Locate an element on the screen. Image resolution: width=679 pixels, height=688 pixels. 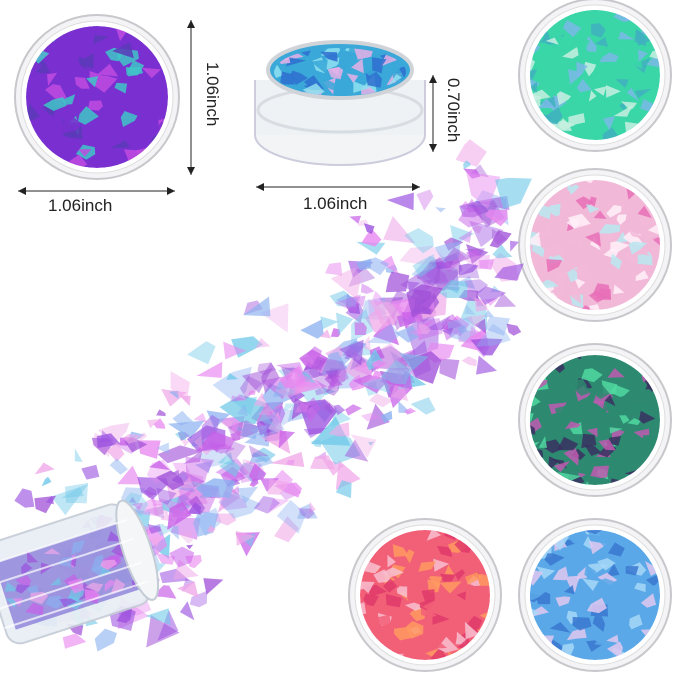
side-width-arrow-icon is located at coordinates (338, 187).